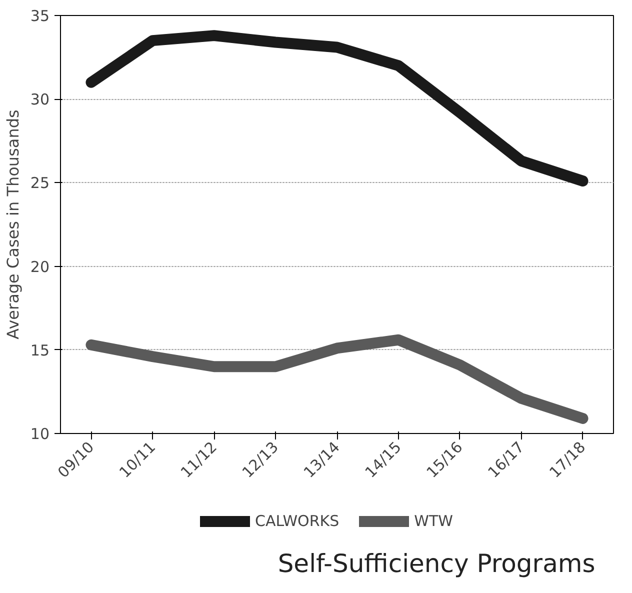  What do you see at coordinates (40, 267) in the screenshot?
I see `y-tick-label: 20` at bounding box center [40, 267].